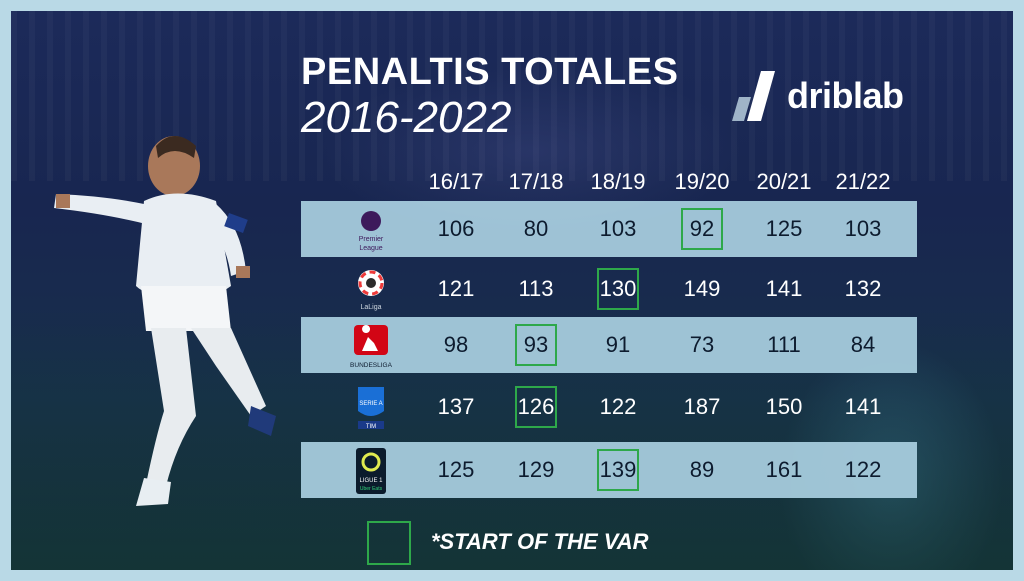 The image size is (1024, 581). Describe the element at coordinates (702, 469) in the screenshot. I see `value-cell: 89` at that location.